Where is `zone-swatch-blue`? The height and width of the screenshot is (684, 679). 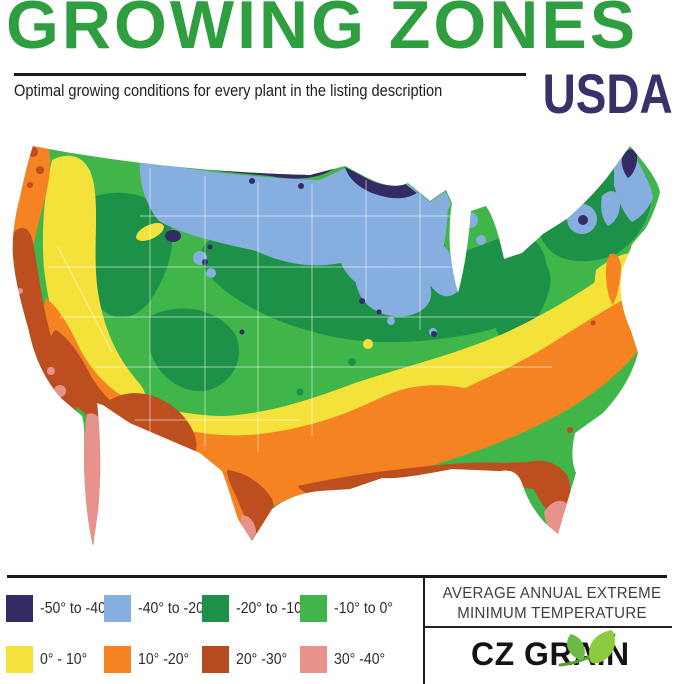
zone-swatch-blue is located at coordinates (117, 608).